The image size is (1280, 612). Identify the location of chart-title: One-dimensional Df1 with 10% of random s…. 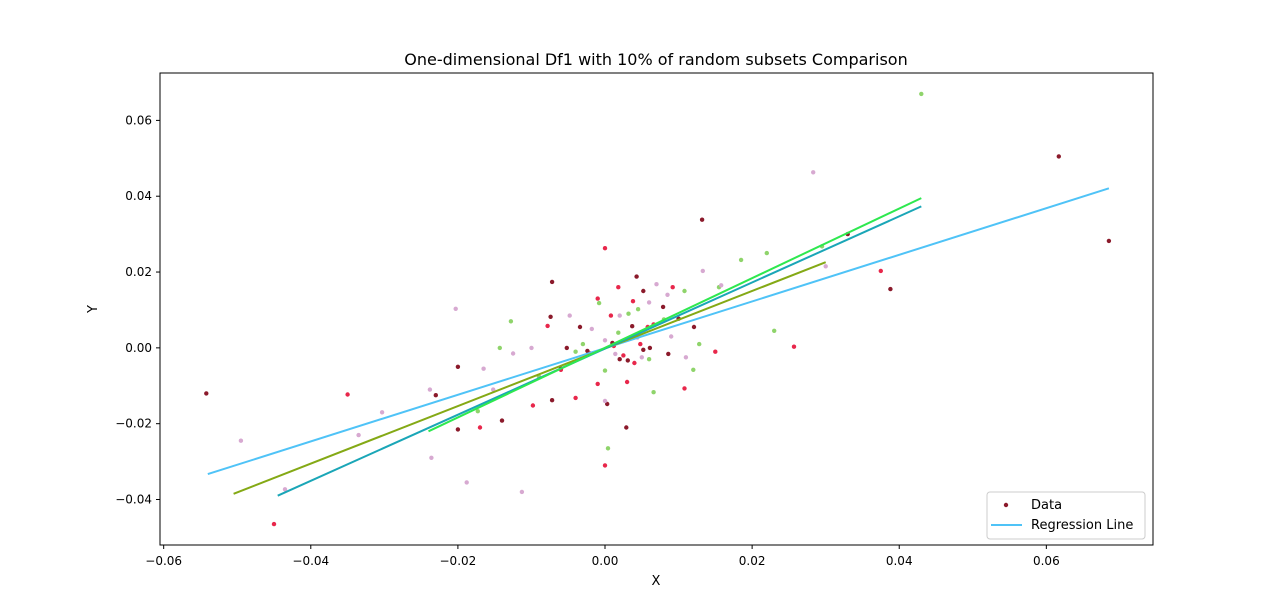
(655, 59).